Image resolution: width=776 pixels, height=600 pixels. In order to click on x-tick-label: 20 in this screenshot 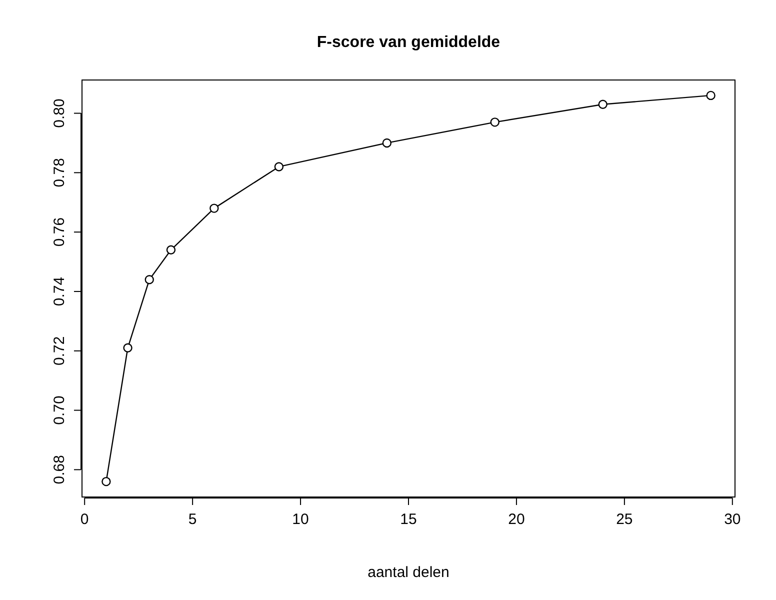, I will do `click(516, 519)`.